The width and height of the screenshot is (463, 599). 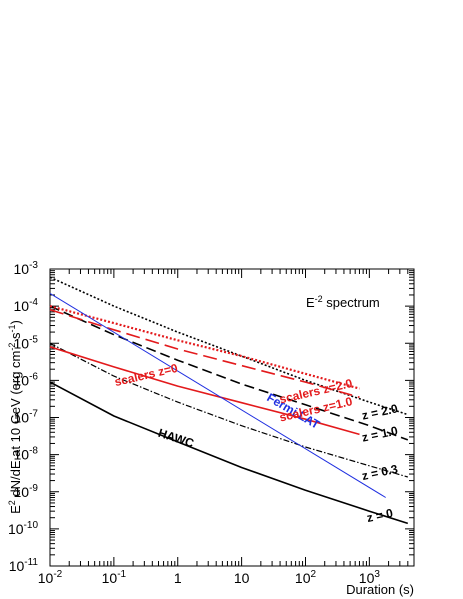 What do you see at coordinates (23, 528) in the screenshot?
I see `y-tick-label: 10⁻¹⁰` at bounding box center [23, 528].